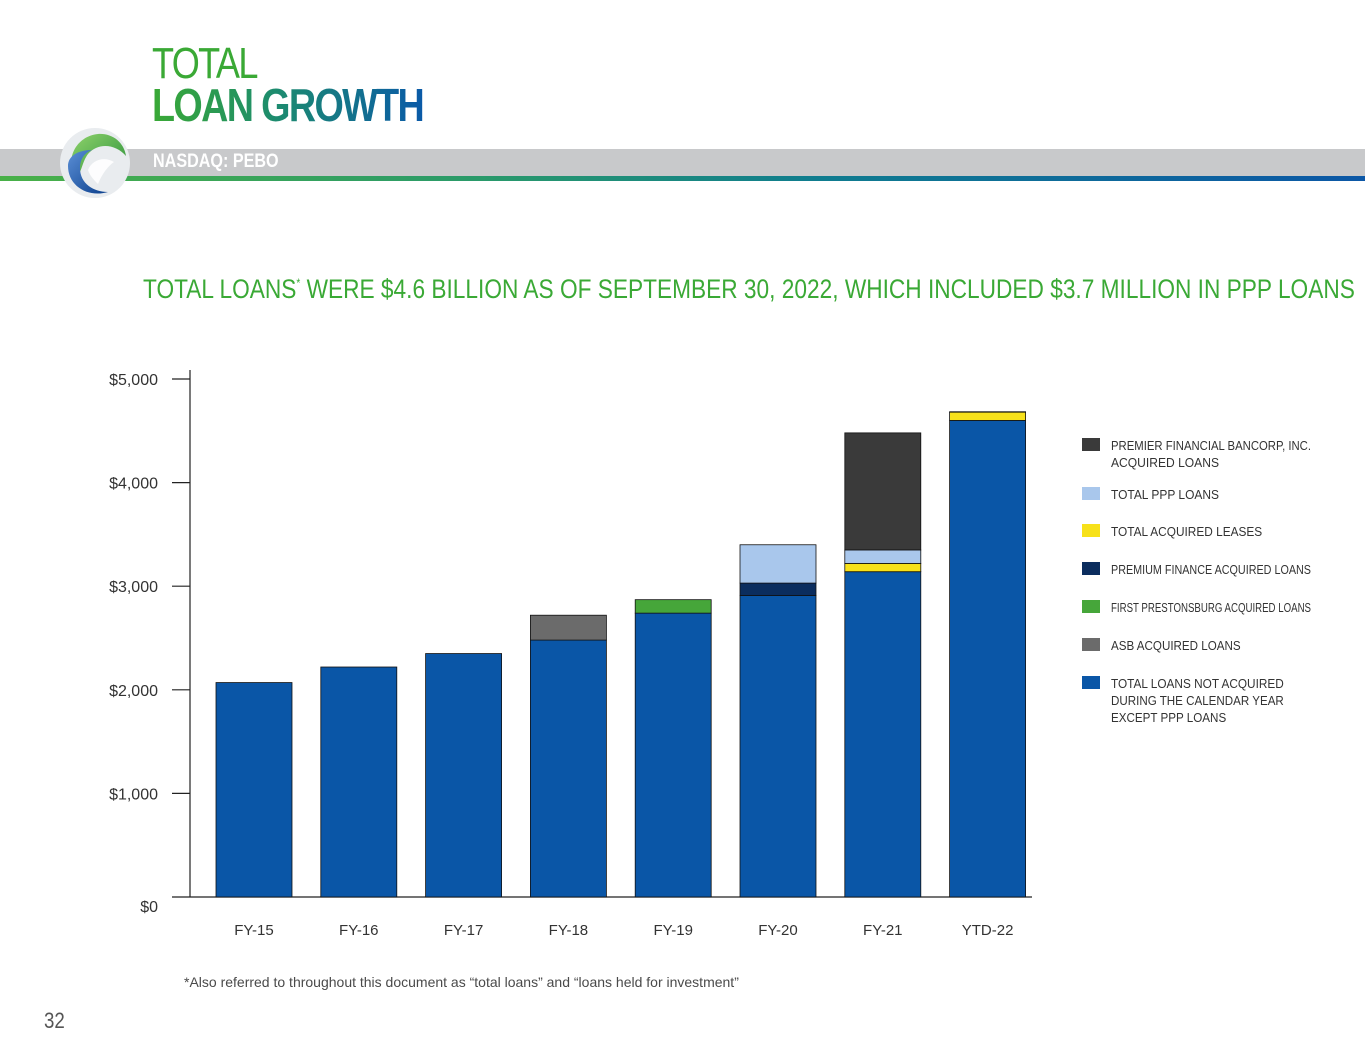 The height and width of the screenshot is (1062, 1365). What do you see at coordinates (1168, 717) in the screenshot?
I see `legend-label-not_acquired: EXCEPT PPP LOANS` at bounding box center [1168, 717].